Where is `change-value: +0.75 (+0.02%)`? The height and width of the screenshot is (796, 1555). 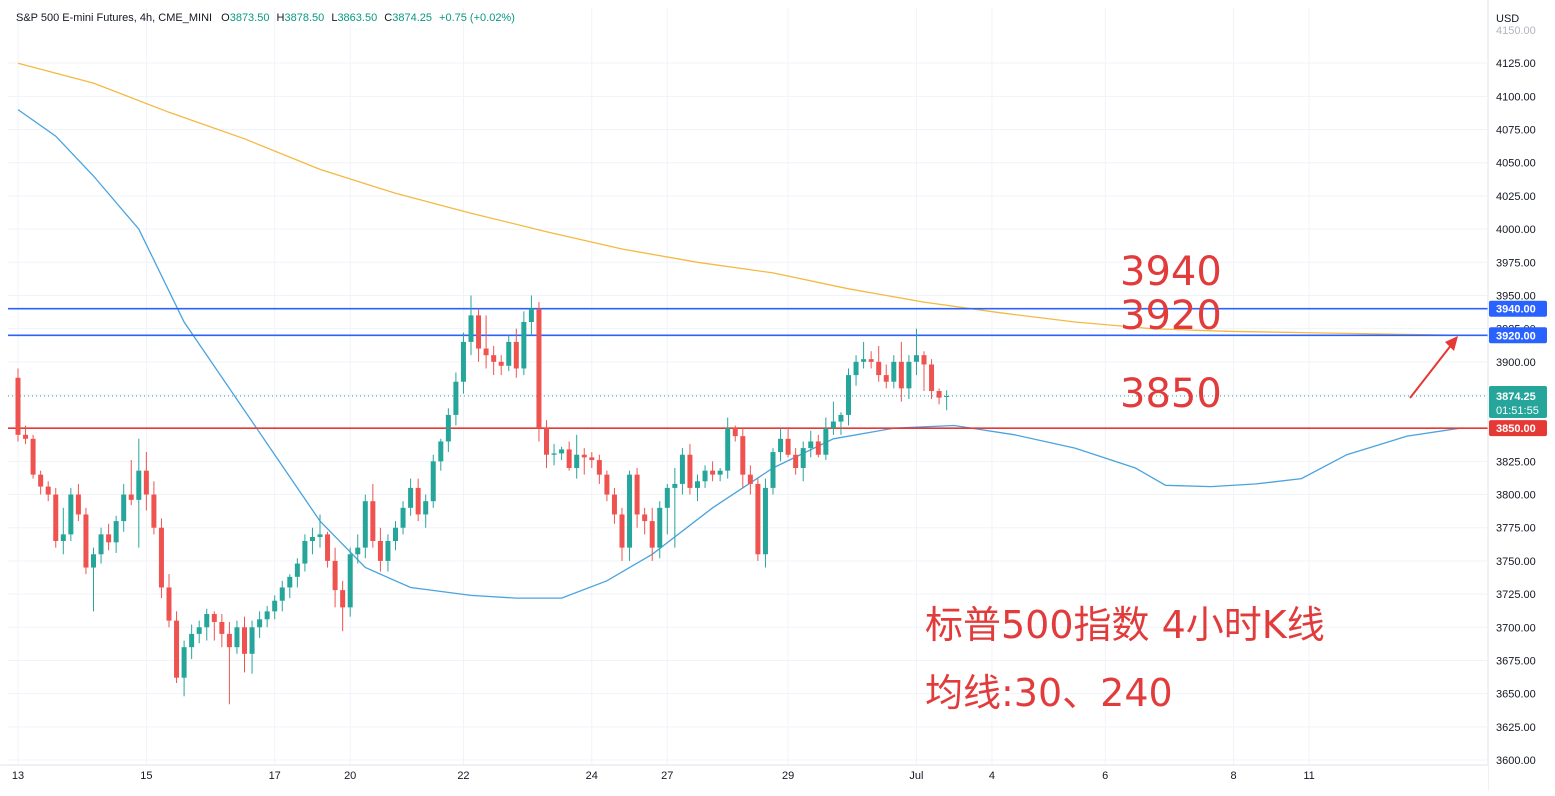
change-value: +0.75 (+0.02%) is located at coordinates (477, 18).